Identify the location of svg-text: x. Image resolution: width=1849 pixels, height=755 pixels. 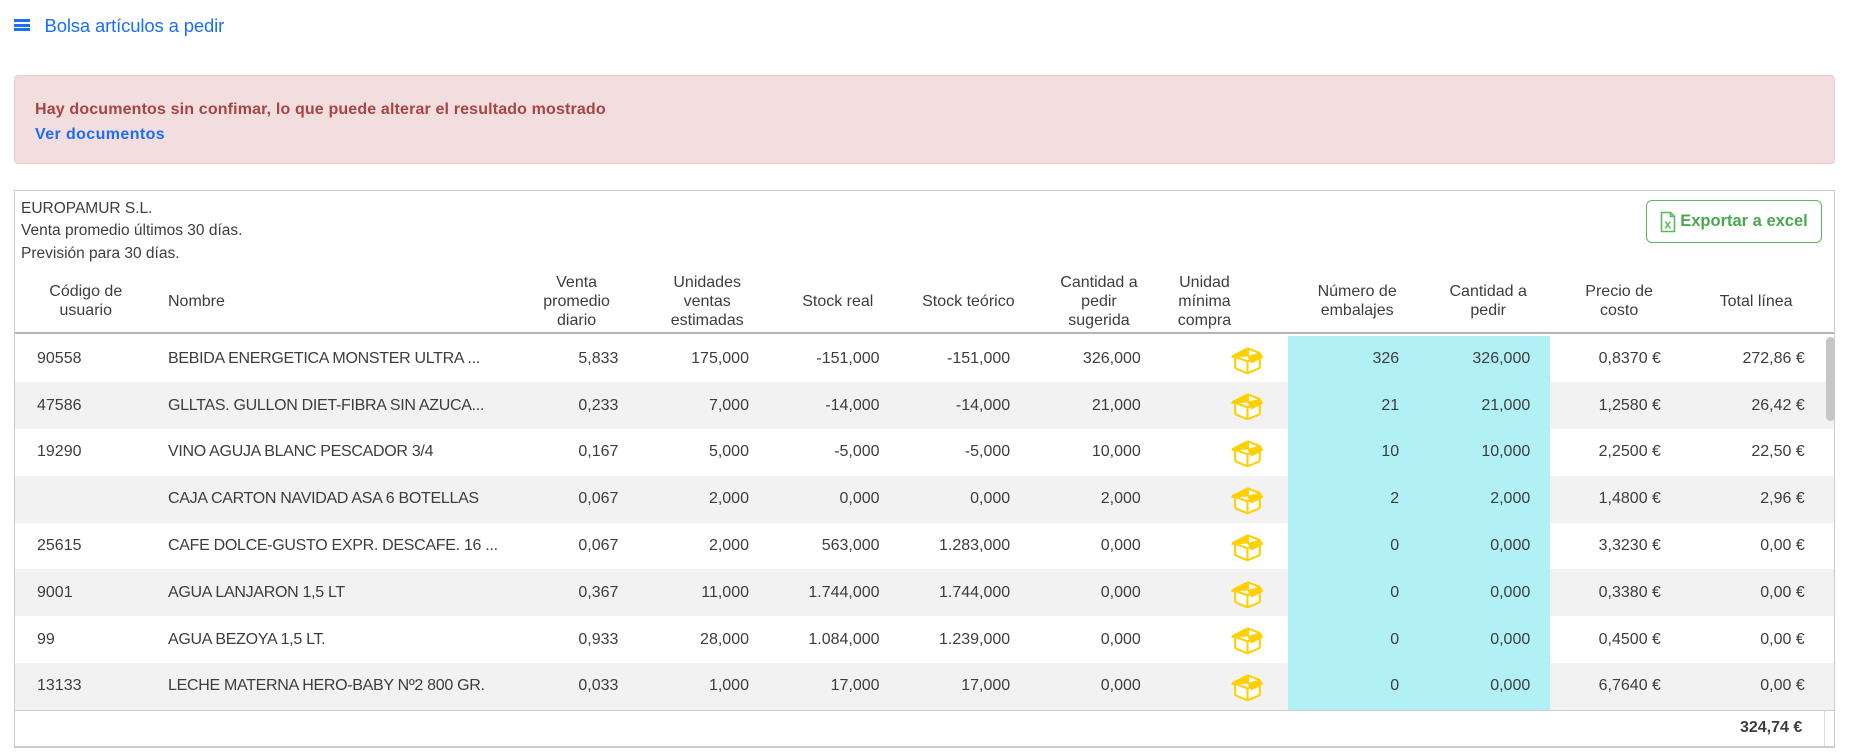
(1667, 224).